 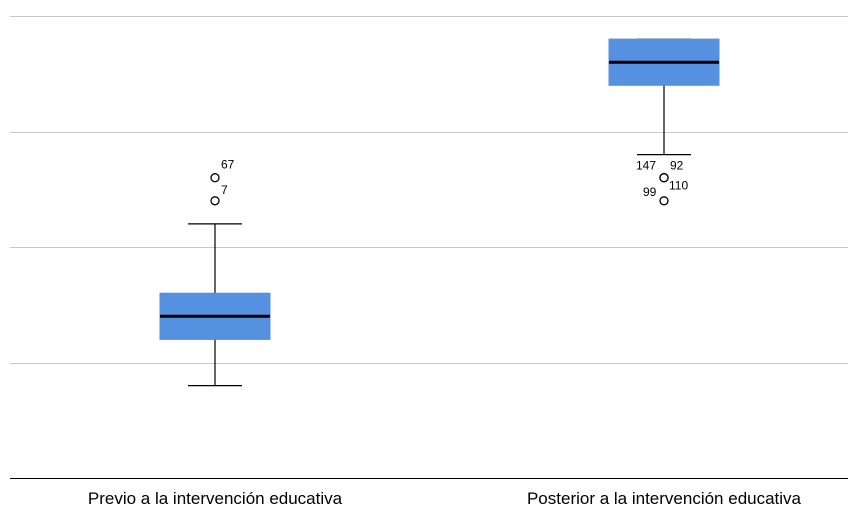 What do you see at coordinates (664, 498) in the screenshot?
I see `x-tick-label: Posterior a la intervención educativa` at bounding box center [664, 498].